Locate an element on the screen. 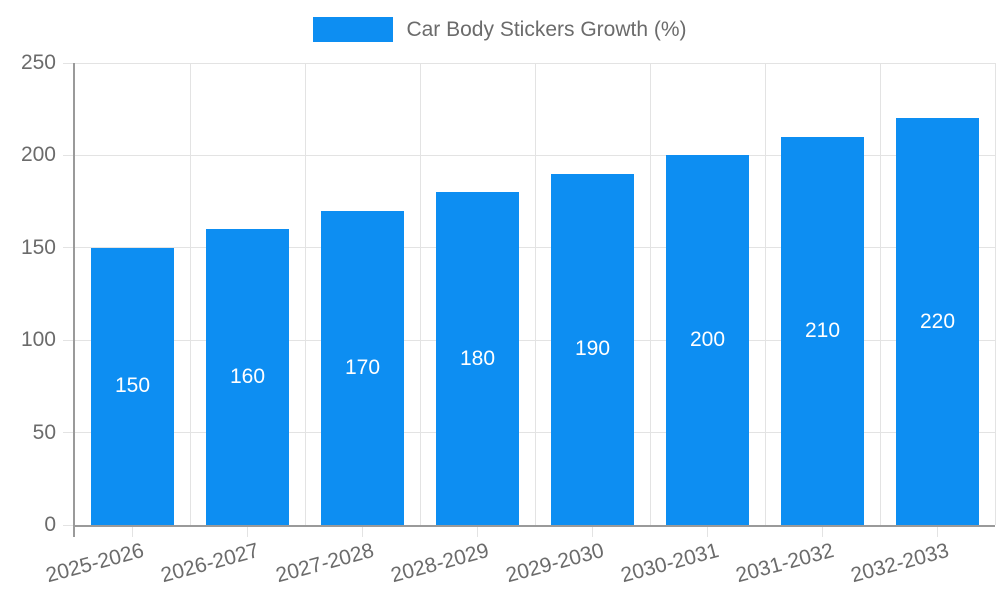  bar-value-label: 180 is located at coordinates (477, 358).